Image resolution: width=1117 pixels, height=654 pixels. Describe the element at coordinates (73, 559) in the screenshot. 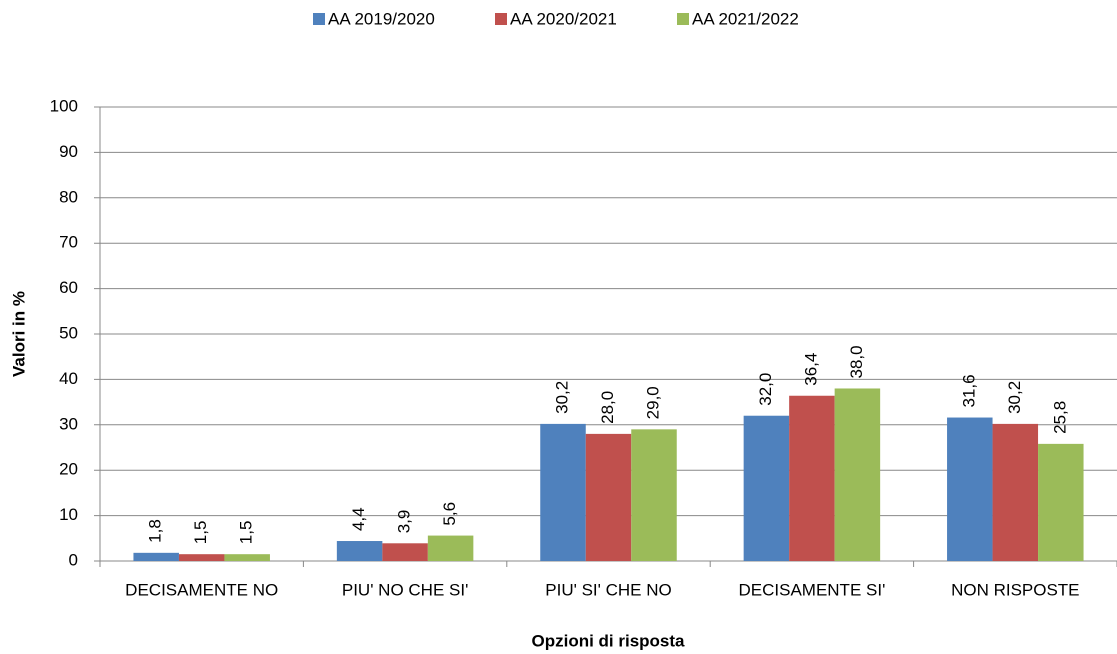

I see `y-tick-label: 0` at that location.